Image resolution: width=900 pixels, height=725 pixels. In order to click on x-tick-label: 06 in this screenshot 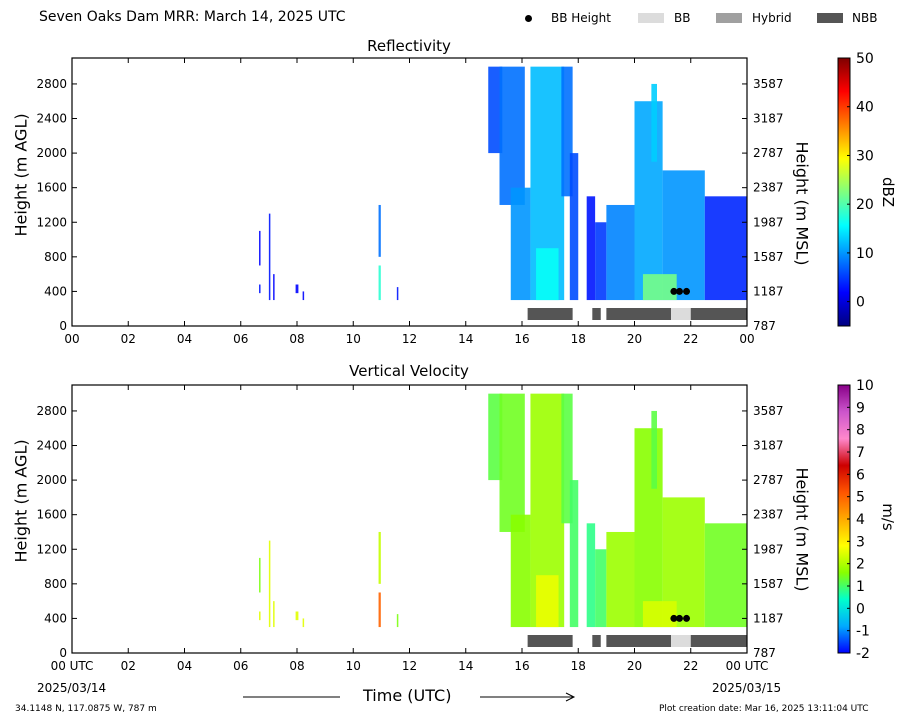, I will do `click(240, 339)`.